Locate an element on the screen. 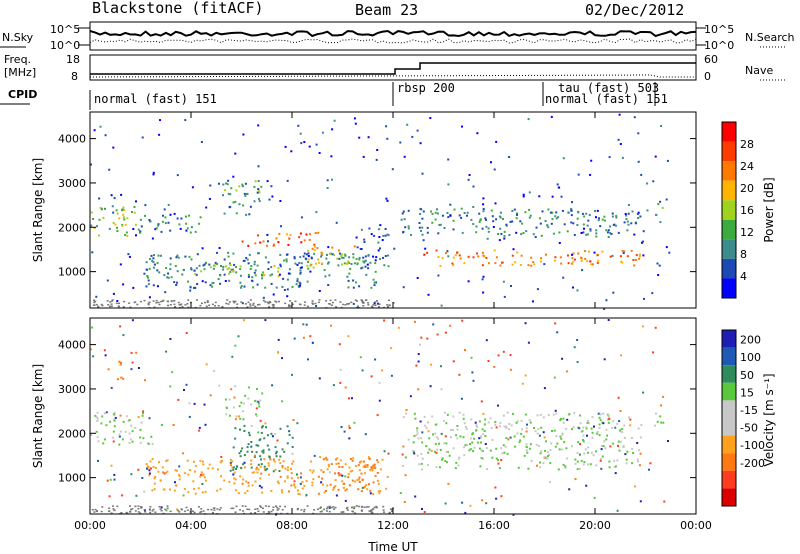 Image resolution: width=800 pixels, height=554 pixels. colorbar-segment is located at coordinates (729, 132).